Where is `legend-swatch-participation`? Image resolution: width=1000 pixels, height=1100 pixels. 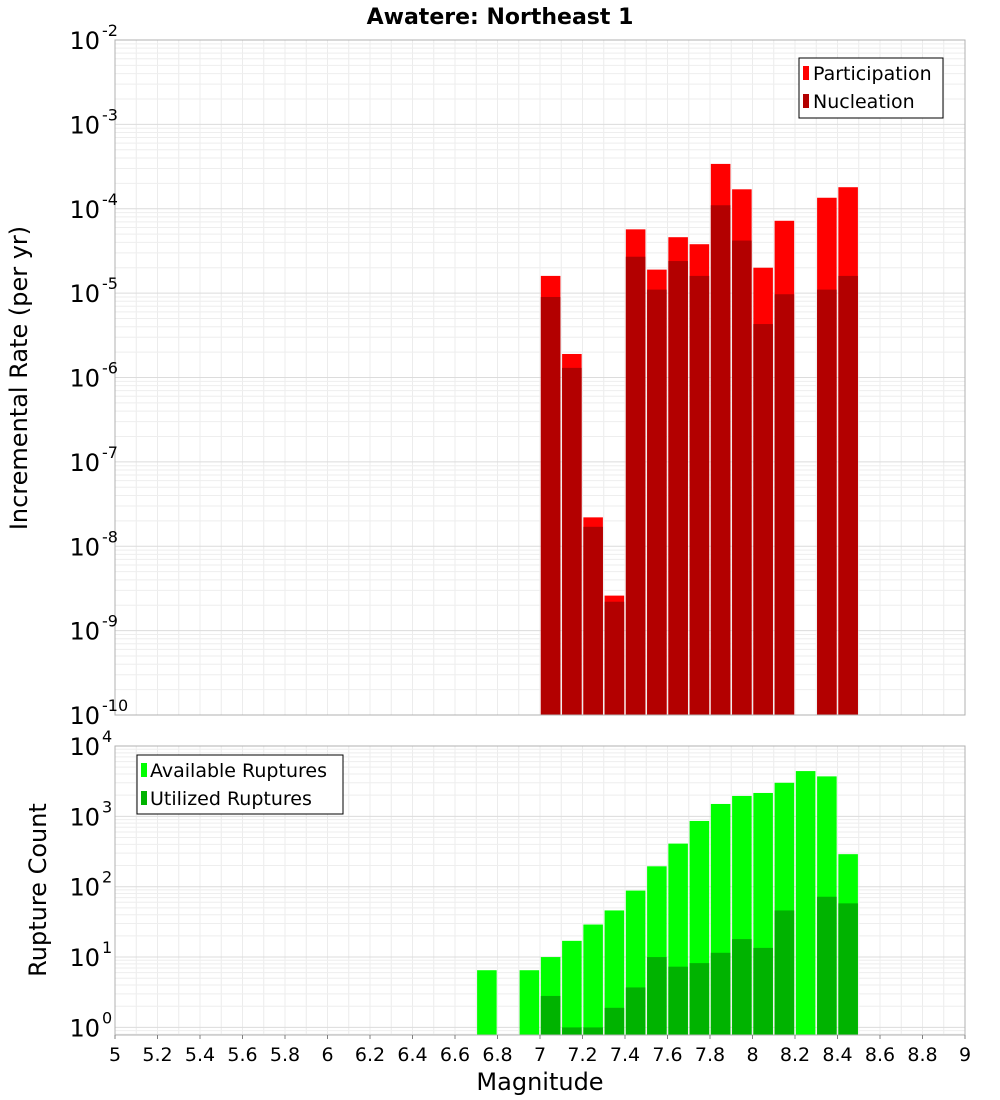 legend-swatch-participation is located at coordinates (806, 73).